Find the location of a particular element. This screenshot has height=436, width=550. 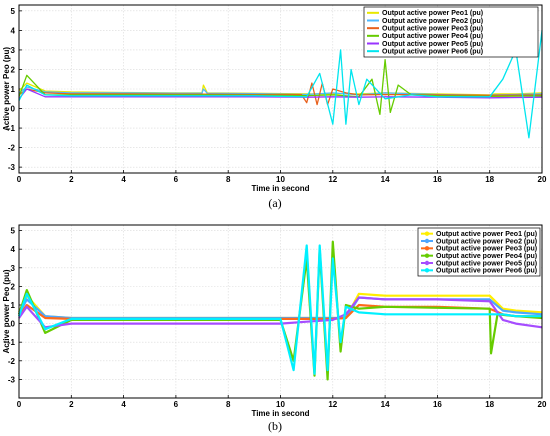

series-line-peo3 is located at coordinates (280, 94).